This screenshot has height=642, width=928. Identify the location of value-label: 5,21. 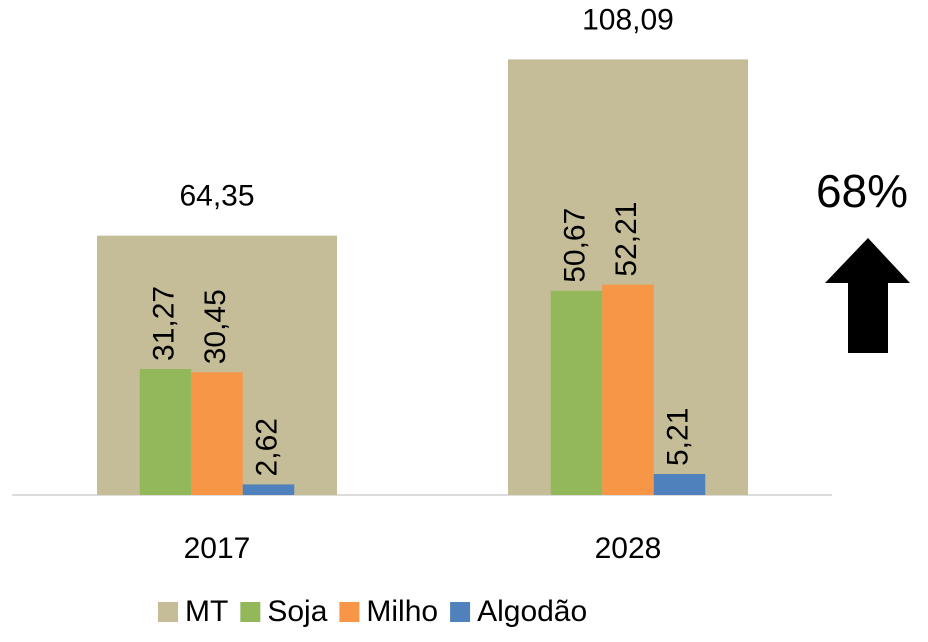
(677, 437).